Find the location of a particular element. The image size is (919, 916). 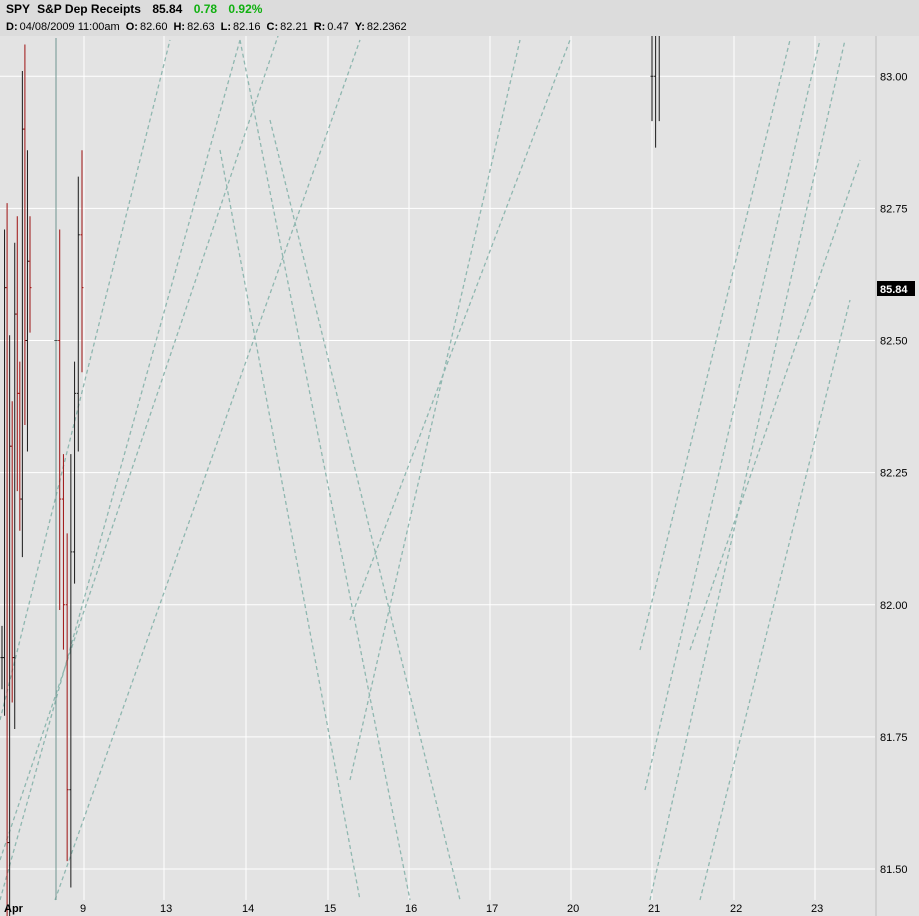

last-price-tag-label: 85.84 is located at coordinates (894, 290).